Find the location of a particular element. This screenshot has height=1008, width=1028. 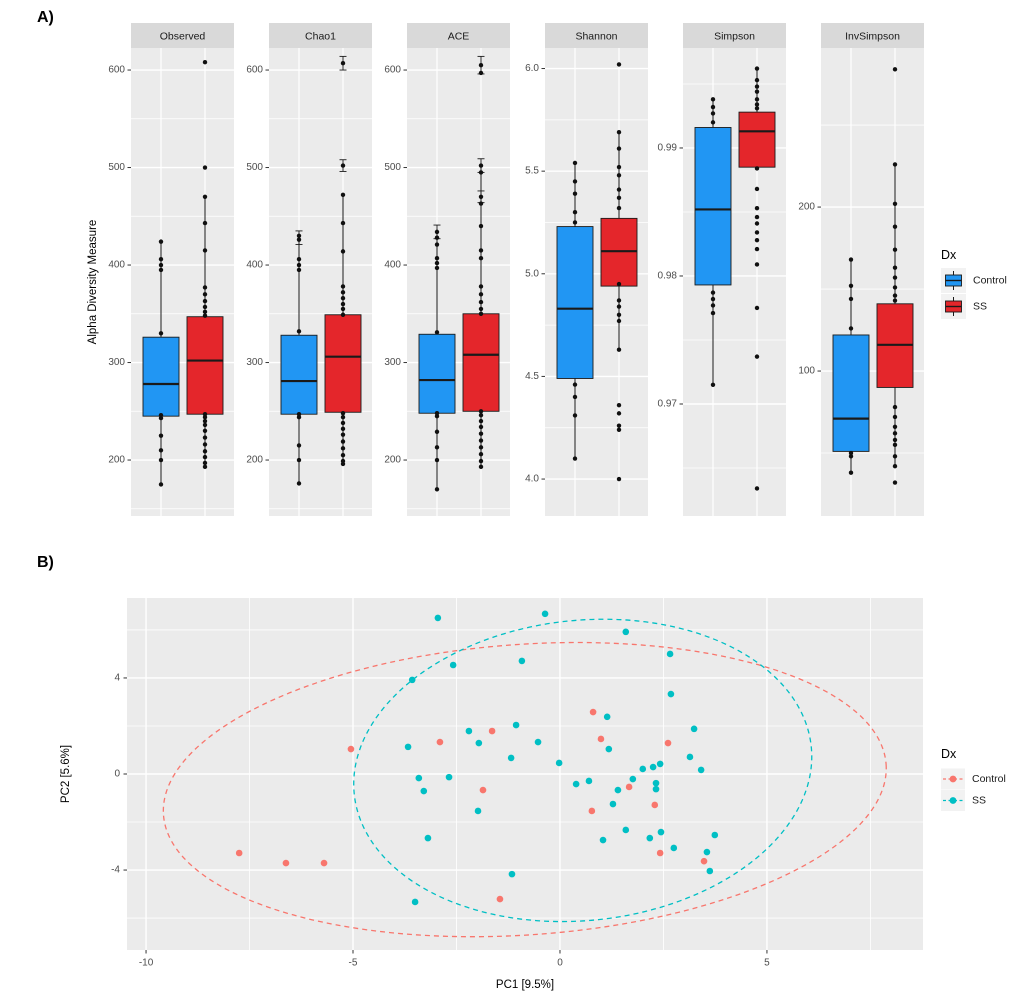

y-tick-label: 4 is located at coordinates (117, 677).